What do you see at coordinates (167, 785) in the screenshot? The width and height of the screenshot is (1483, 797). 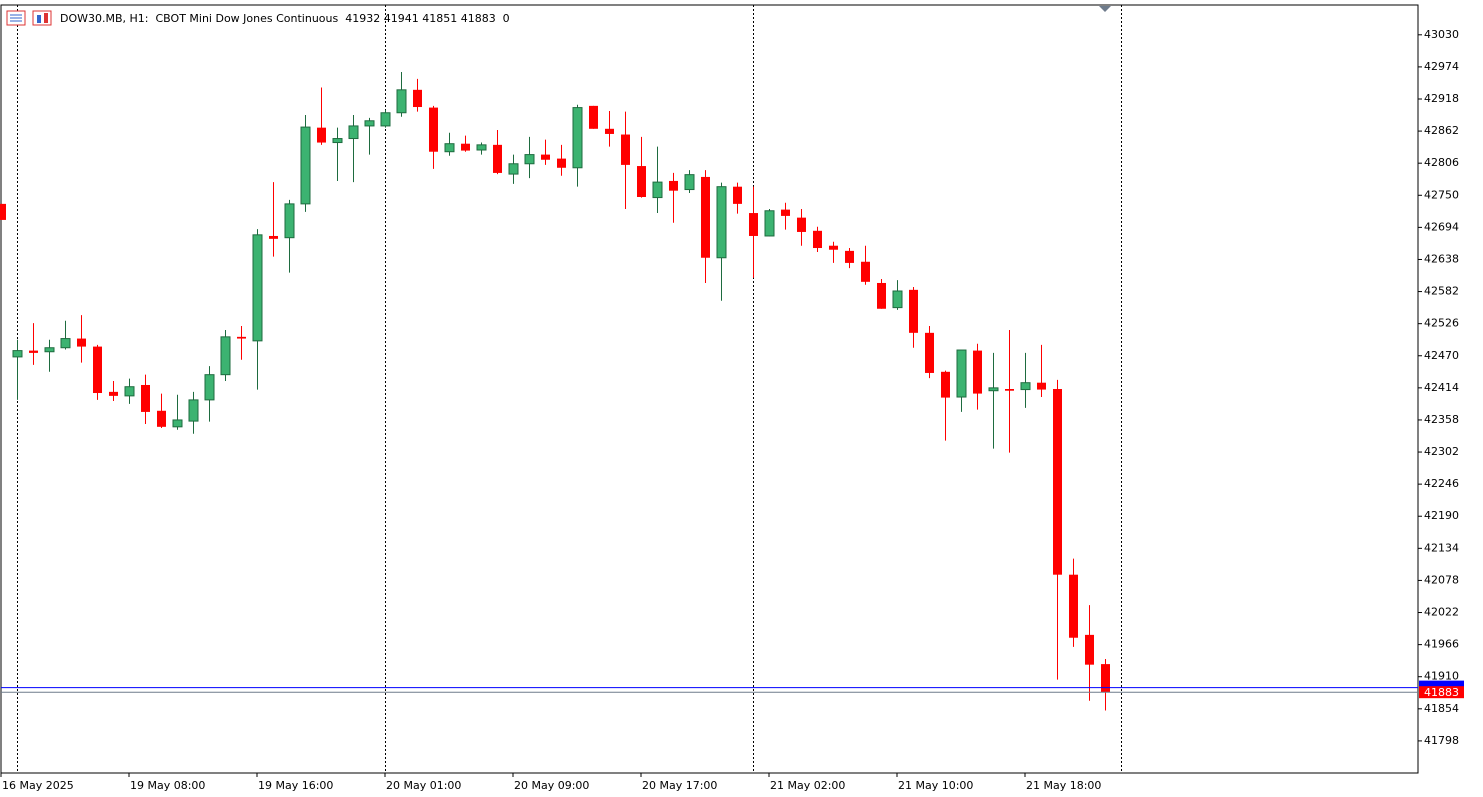 I see `x-tick-label: 19 May 08:00` at bounding box center [167, 785].